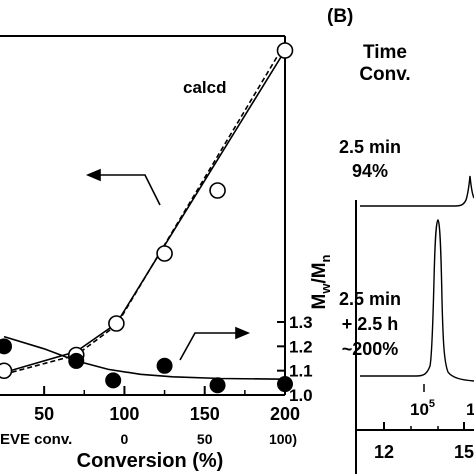  What do you see at coordinates (370, 349) in the screenshot?
I see `trace-2-conv: ~200%` at bounding box center [370, 349].